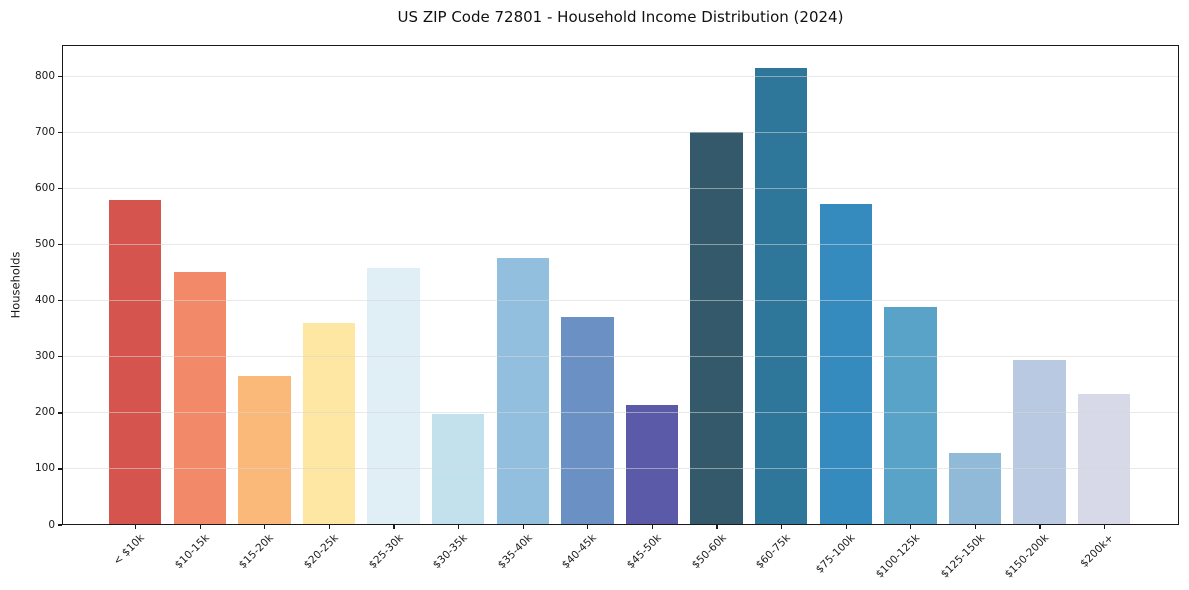 This screenshot has height=590, width=1189. Describe the element at coordinates (1097, 551) in the screenshot. I see `x-tick-label: $200k+` at that location.